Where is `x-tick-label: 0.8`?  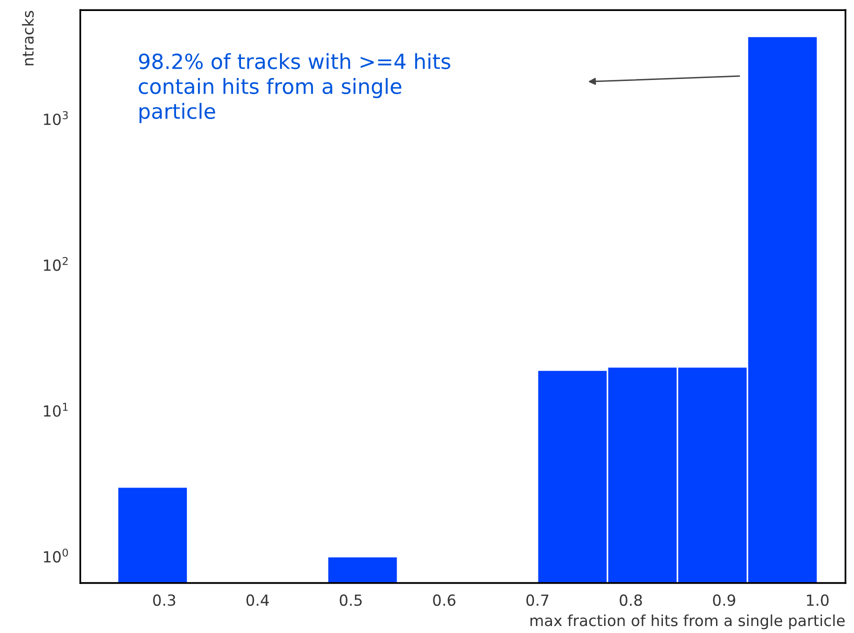 x-tick-label: 0.8 is located at coordinates (631, 600).